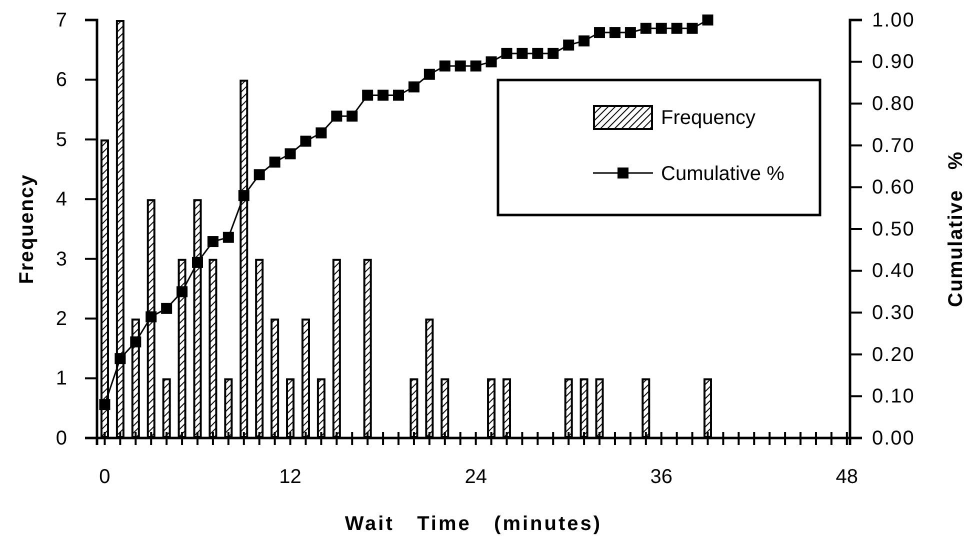 The height and width of the screenshot is (548, 975). Describe the element at coordinates (27, 229) in the screenshot. I see `y-axis-title: Frequency` at that location.